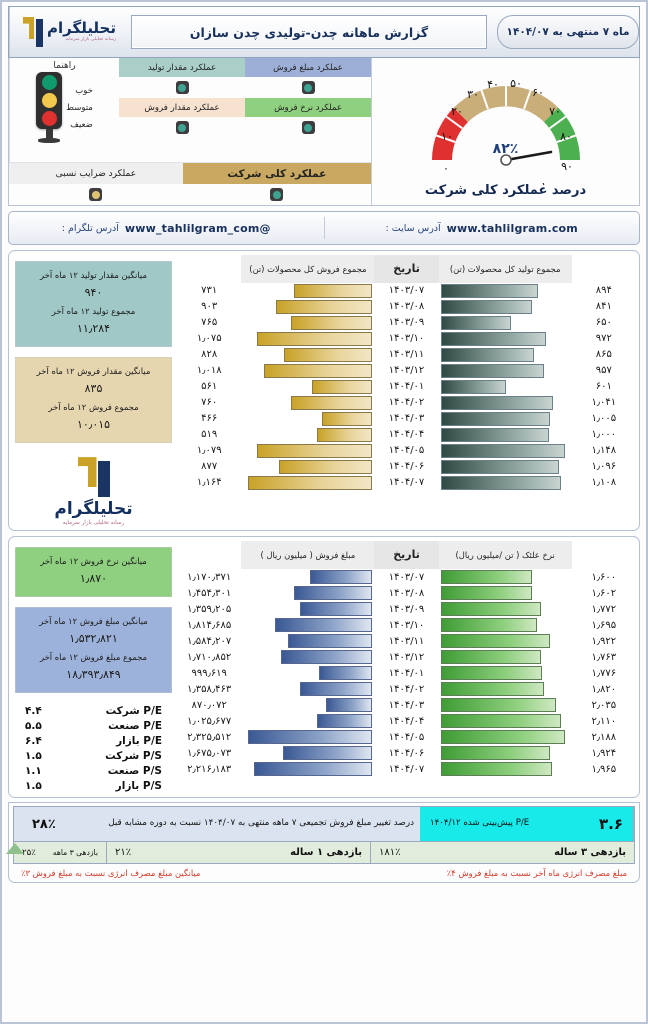 This screenshot has width=648, height=1024. Describe the element at coordinates (209, 387) in the screenshot. I see `sales-value: ۵۶۱` at that location.